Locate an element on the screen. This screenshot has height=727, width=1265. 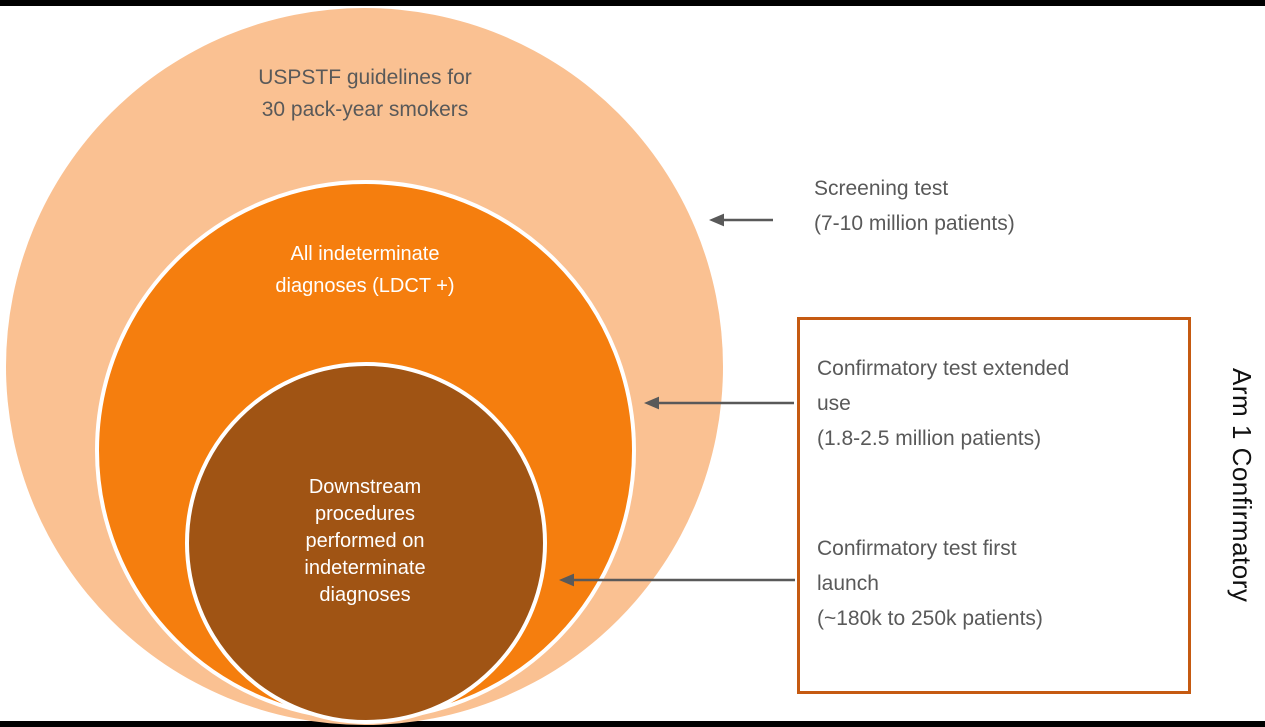
inner-circle-downstream-procedures is located at coordinates (366, 543).